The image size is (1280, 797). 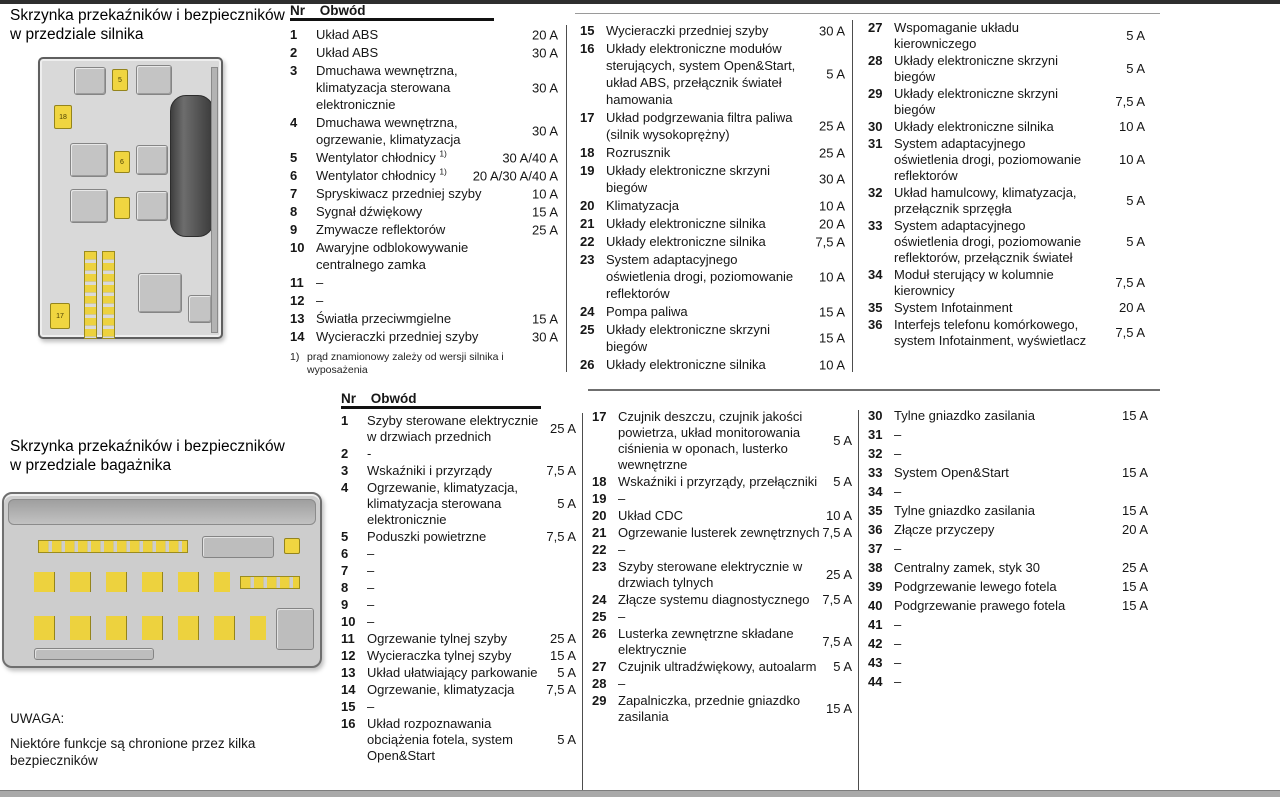 I want to click on fuse-row: 43–, so click(x=1008, y=663).